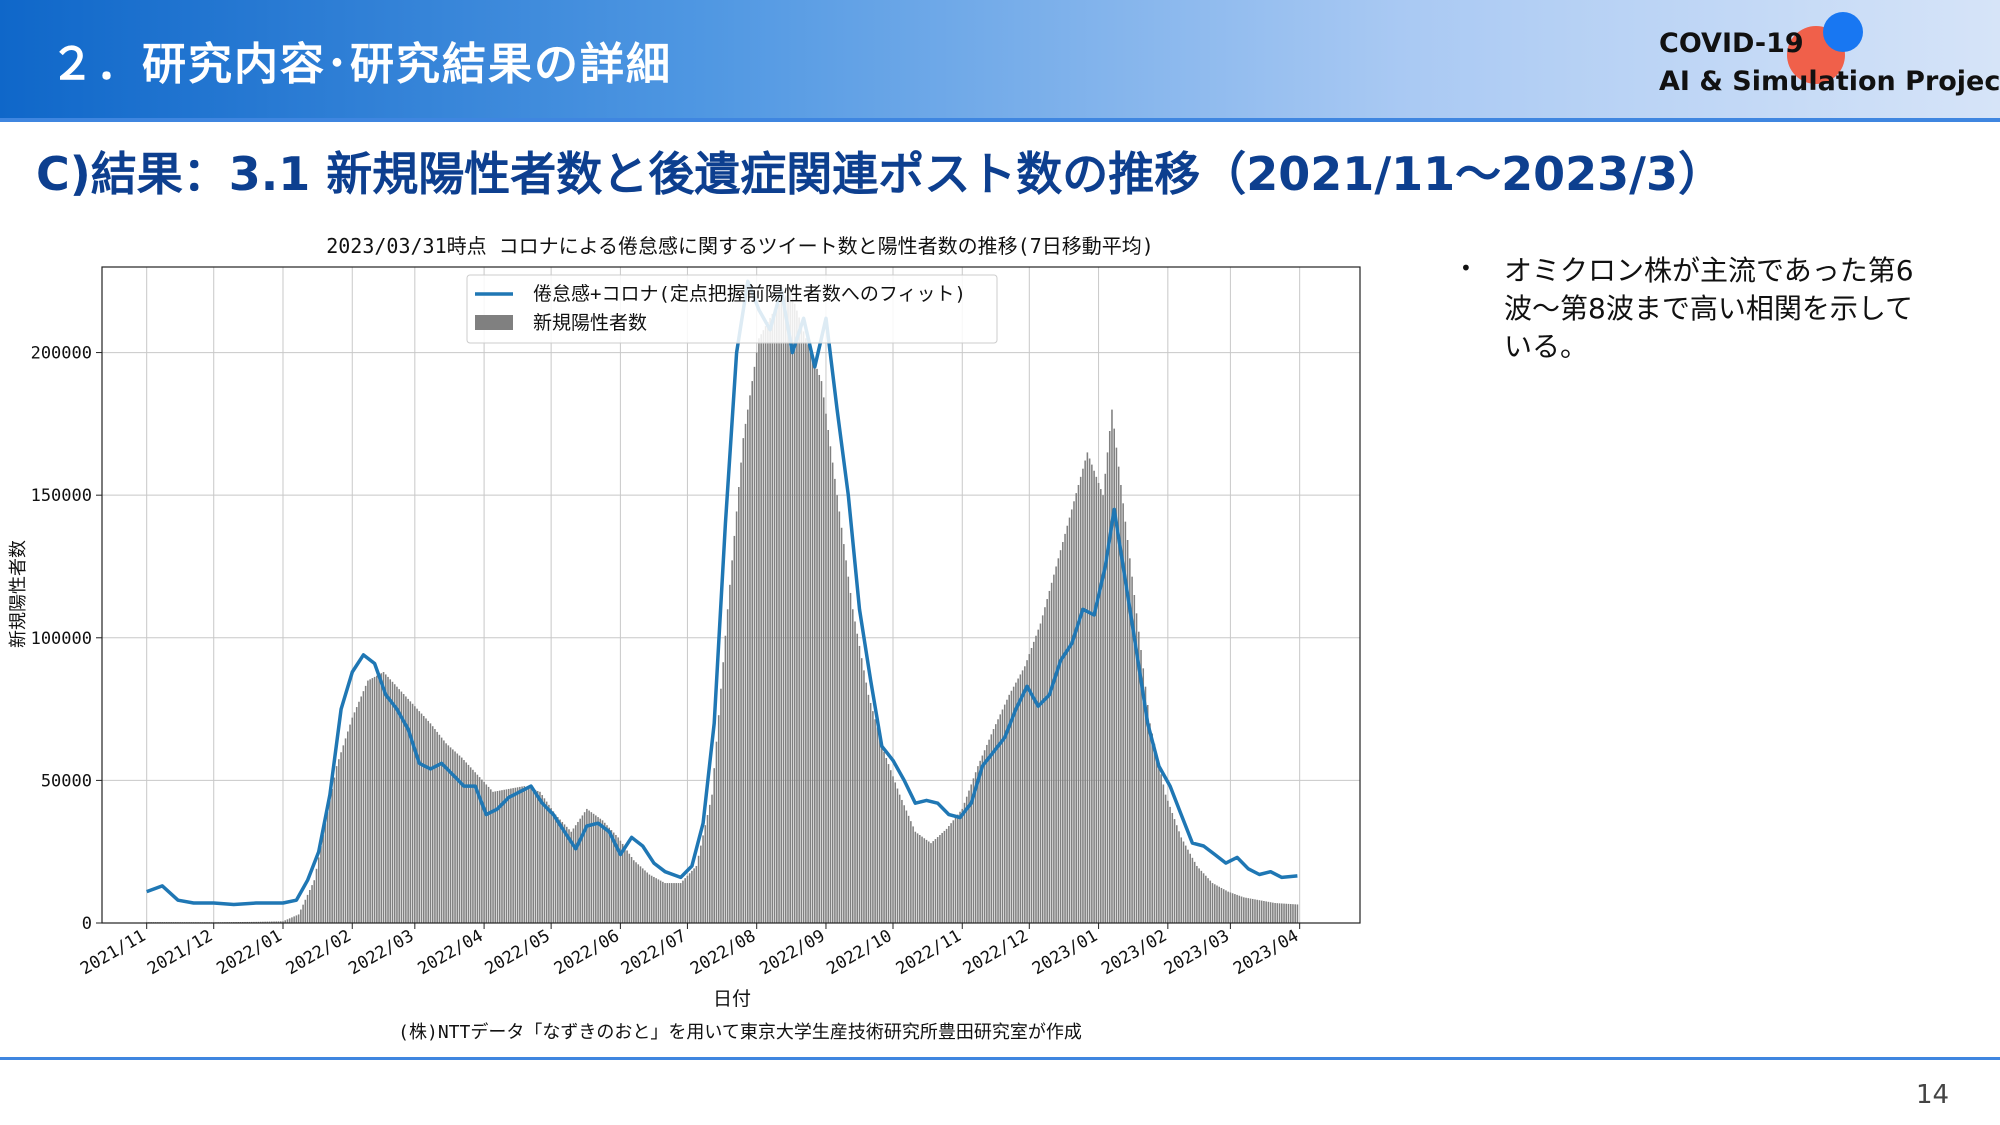  I want to click on logo-text-project: AI & Simulation Project, so click(1829, 81).